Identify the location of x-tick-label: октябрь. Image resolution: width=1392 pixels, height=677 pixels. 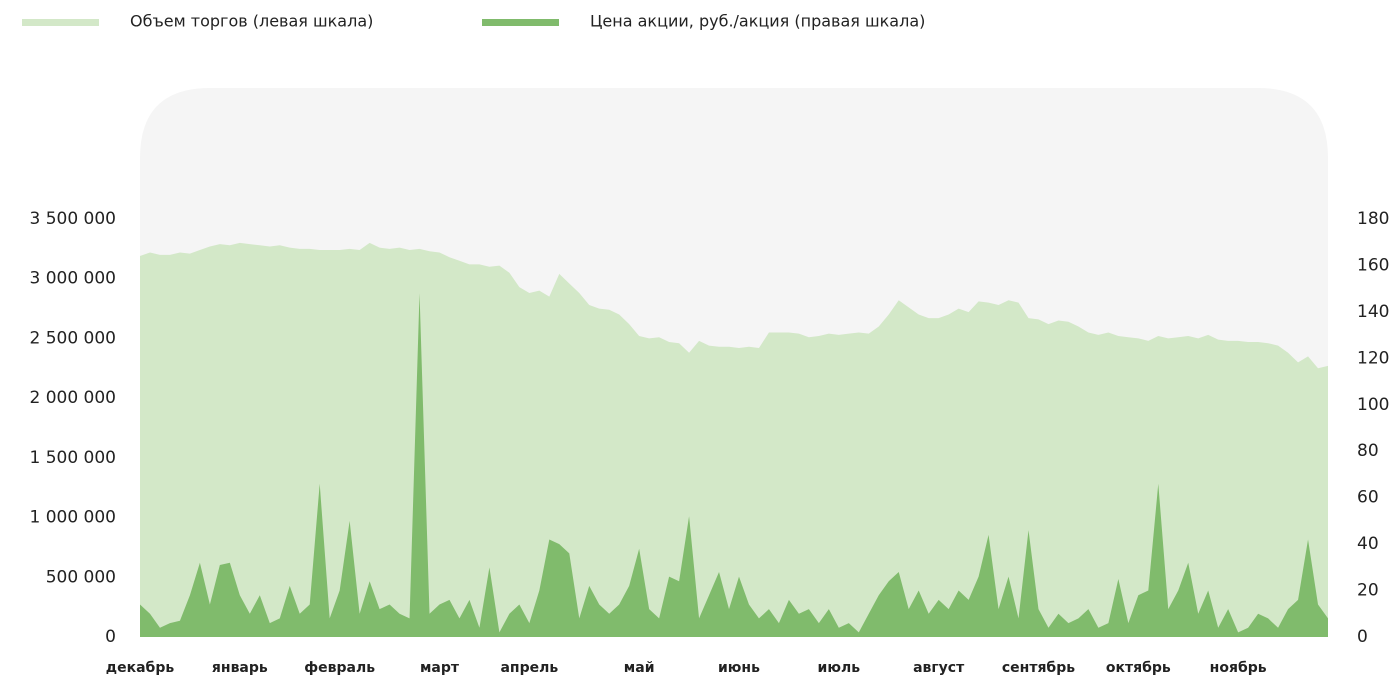
(1138, 668).